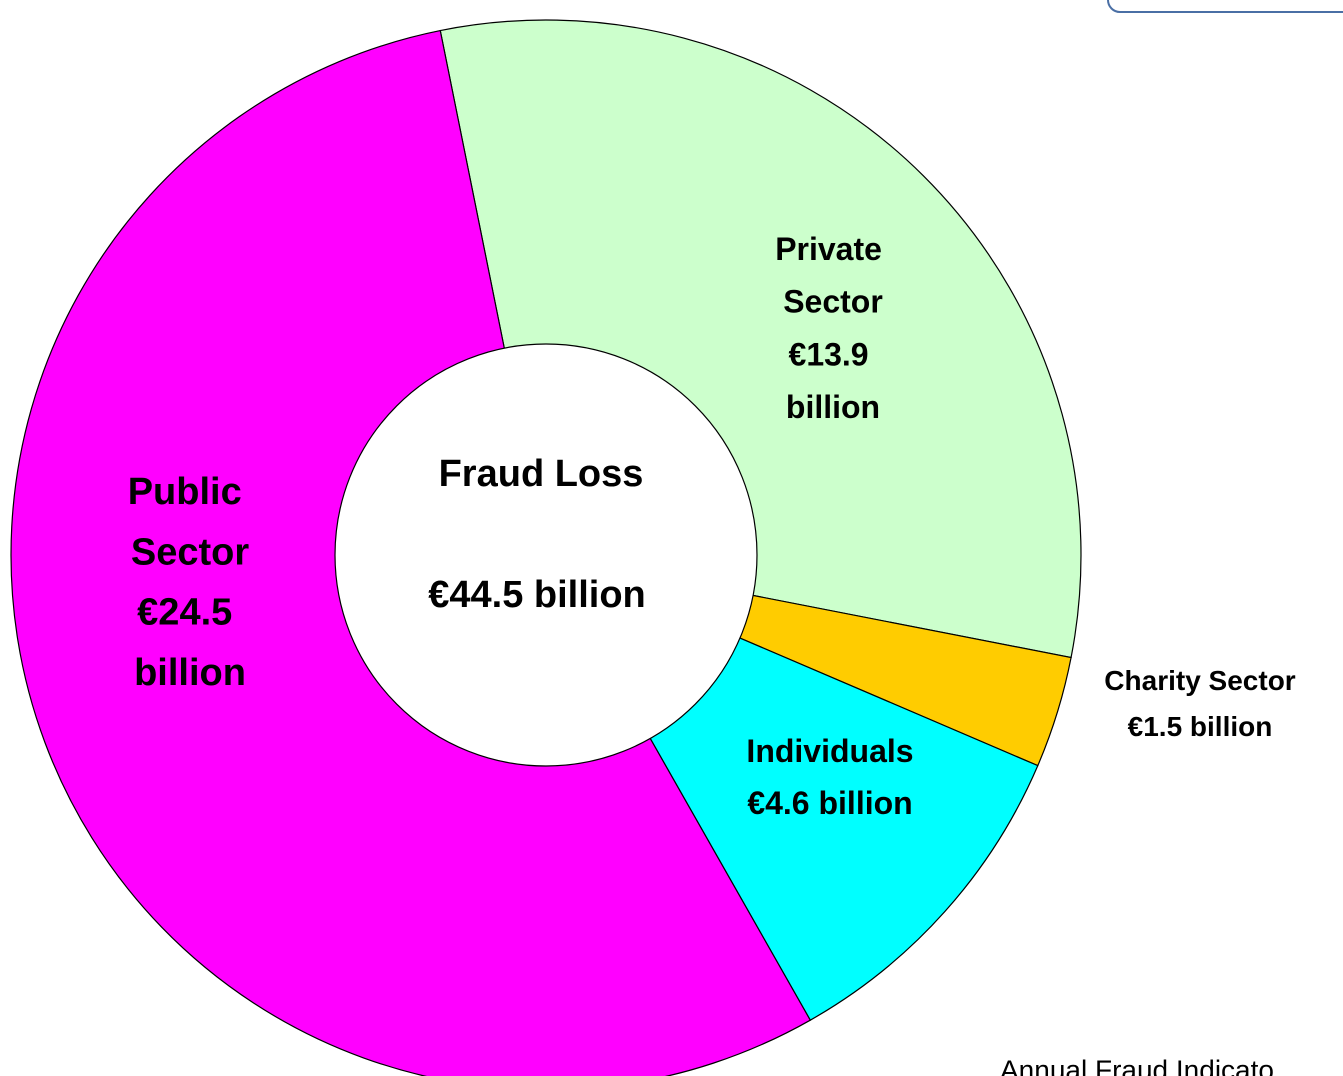  Describe the element at coordinates (833, 381) in the screenshot. I see `slice-value-label: €13.9 billion` at that location.